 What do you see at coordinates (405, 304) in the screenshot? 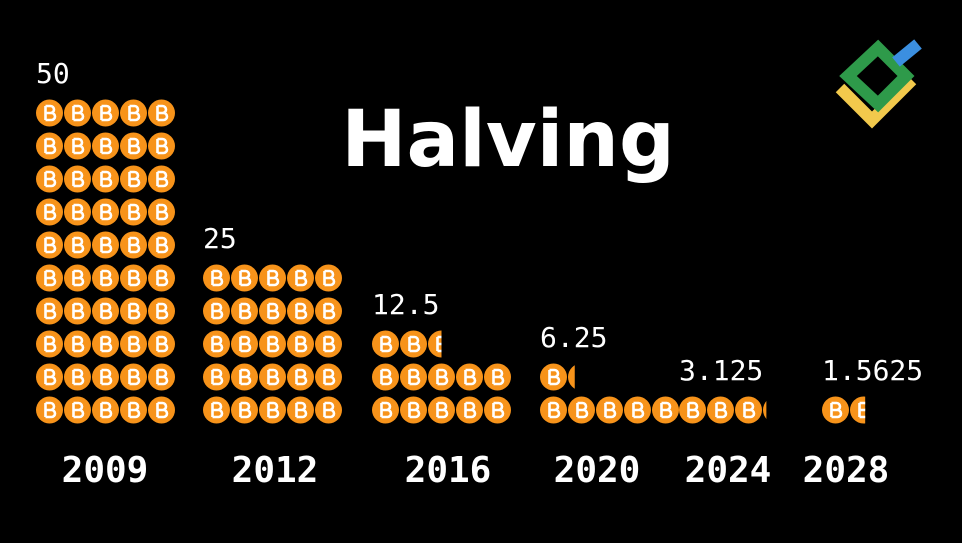
I see `data-label: 12.5` at bounding box center [405, 304].